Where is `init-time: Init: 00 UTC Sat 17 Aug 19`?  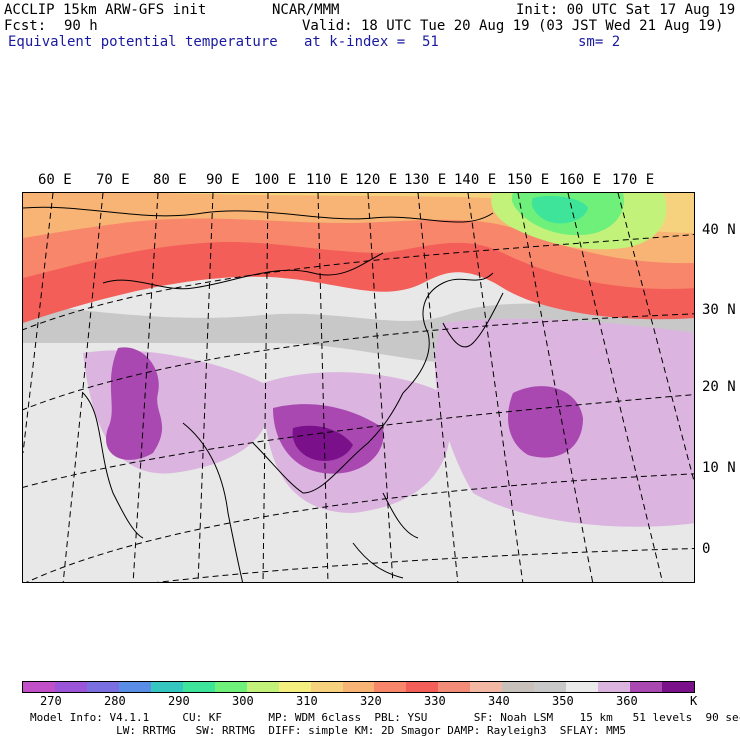
init-time: Init: 00 UTC Sat 17 Aug 19 is located at coordinates (626, 10).